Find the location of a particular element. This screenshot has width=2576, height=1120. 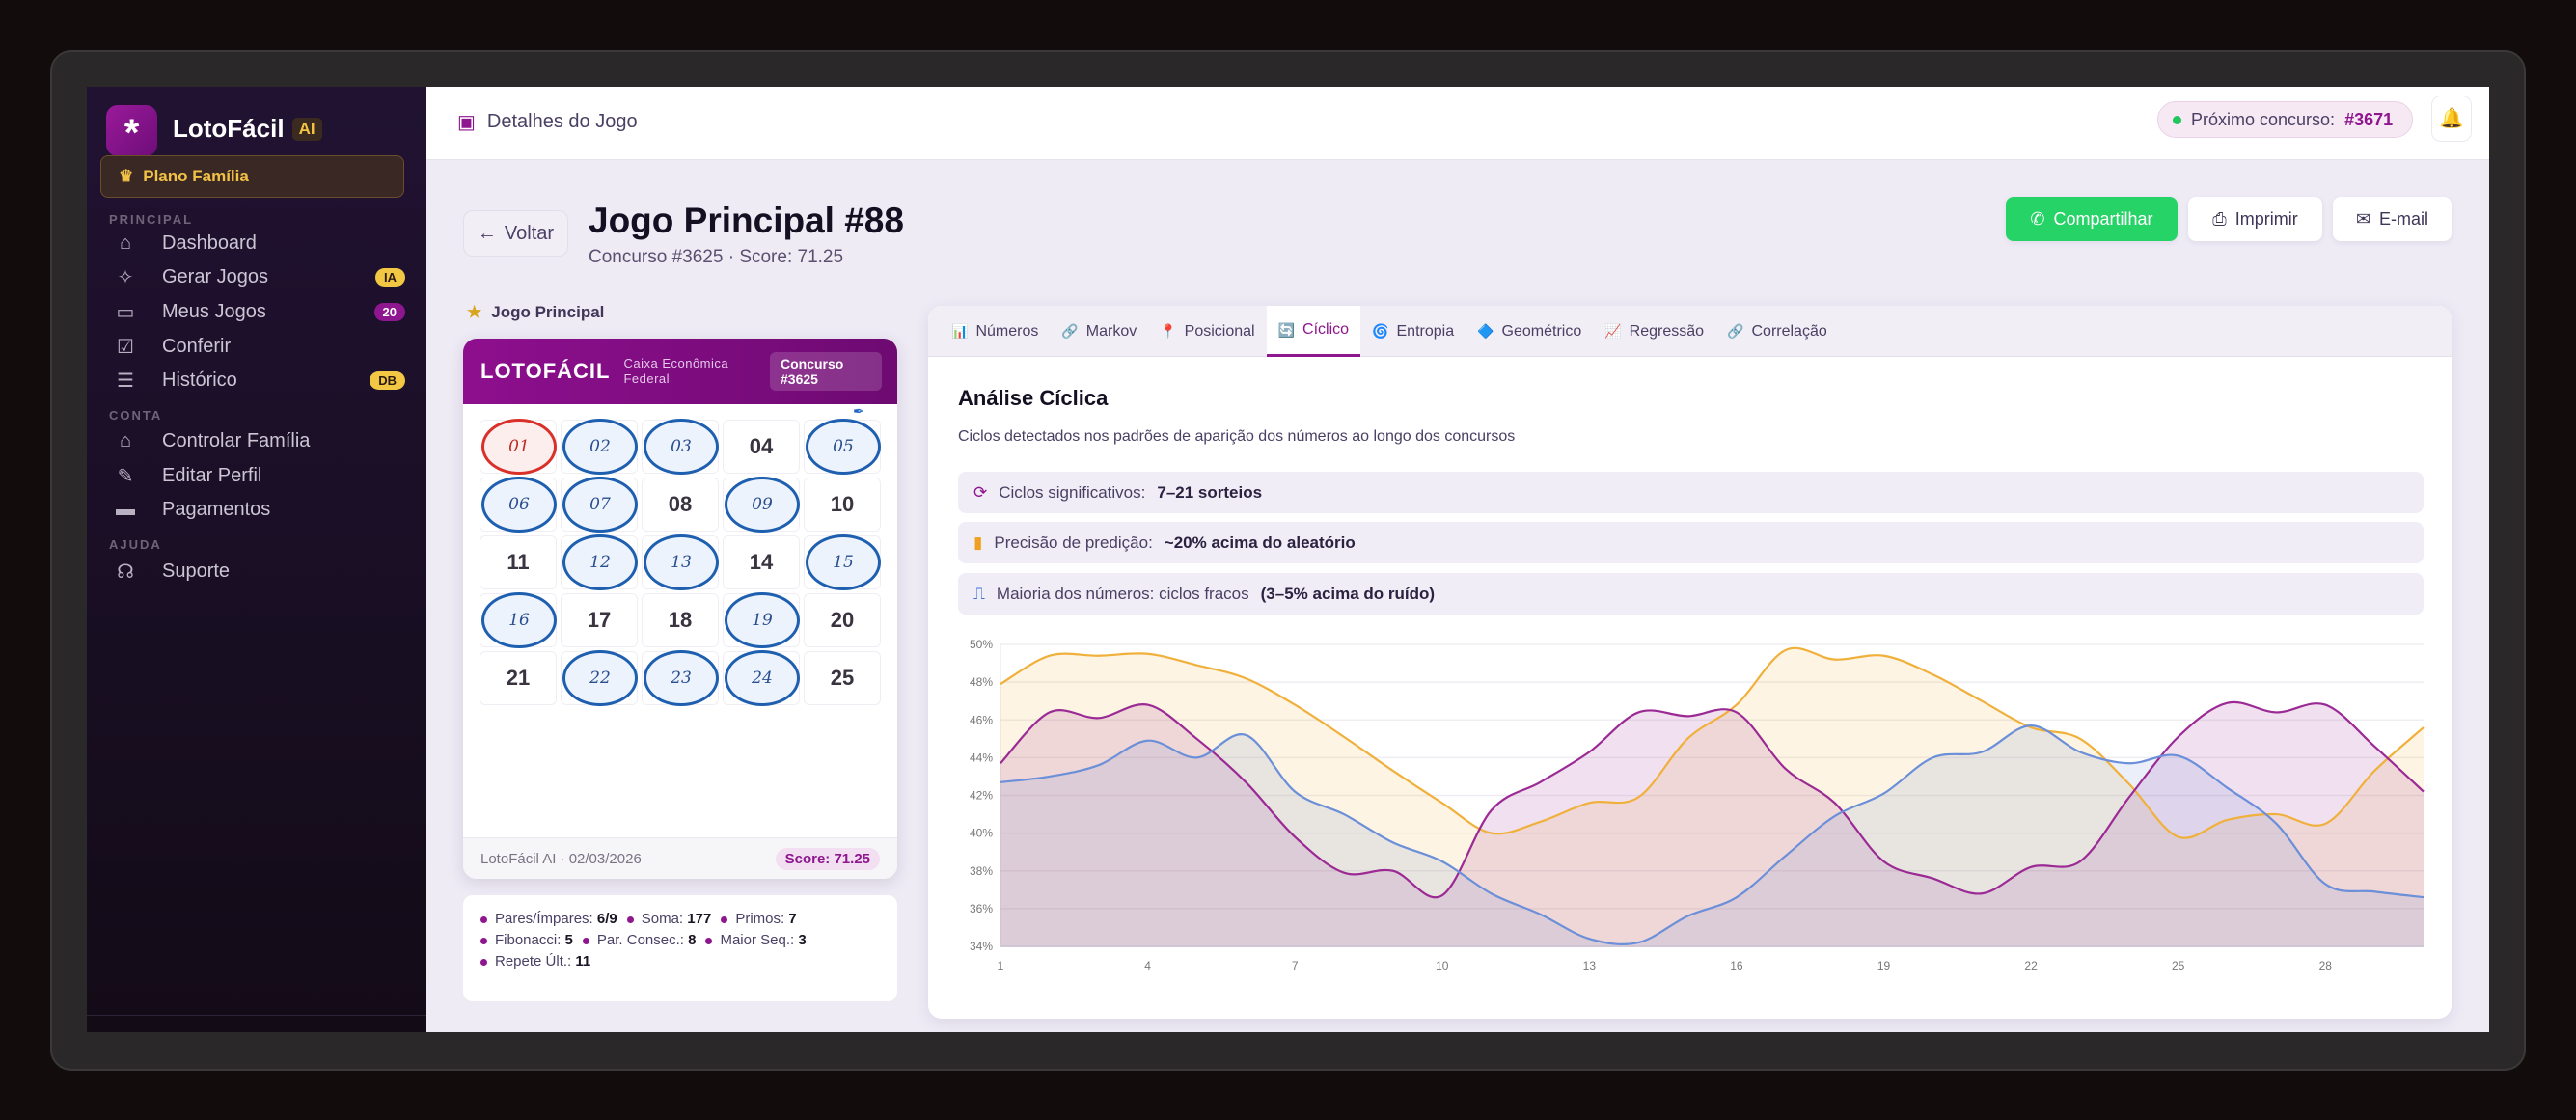

sidebar-item-gerar-jogos: ✧ Gerar Jogos IA is located at coordinates (252, 276).